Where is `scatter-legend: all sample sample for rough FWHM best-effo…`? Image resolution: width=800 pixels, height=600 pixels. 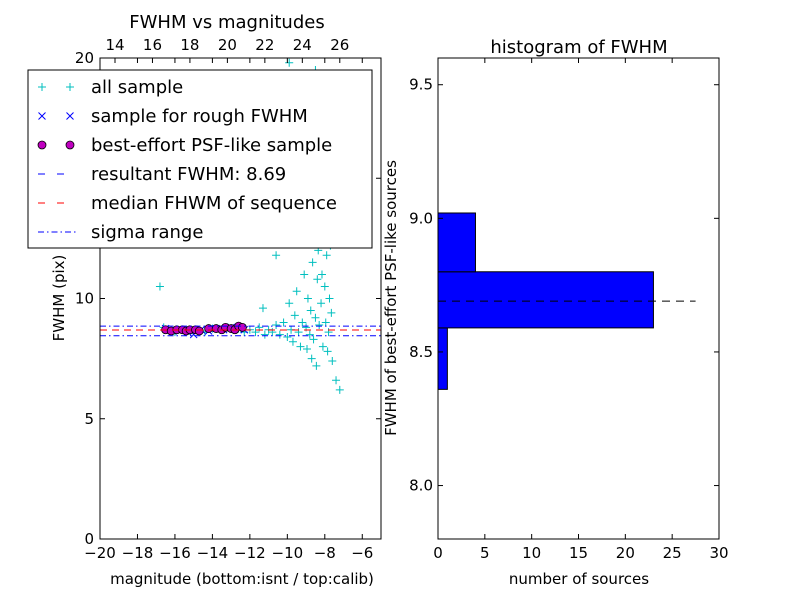
scatter-legend: all sample sample for rough FWHM best-effo… is located at coordinates (200, 159).